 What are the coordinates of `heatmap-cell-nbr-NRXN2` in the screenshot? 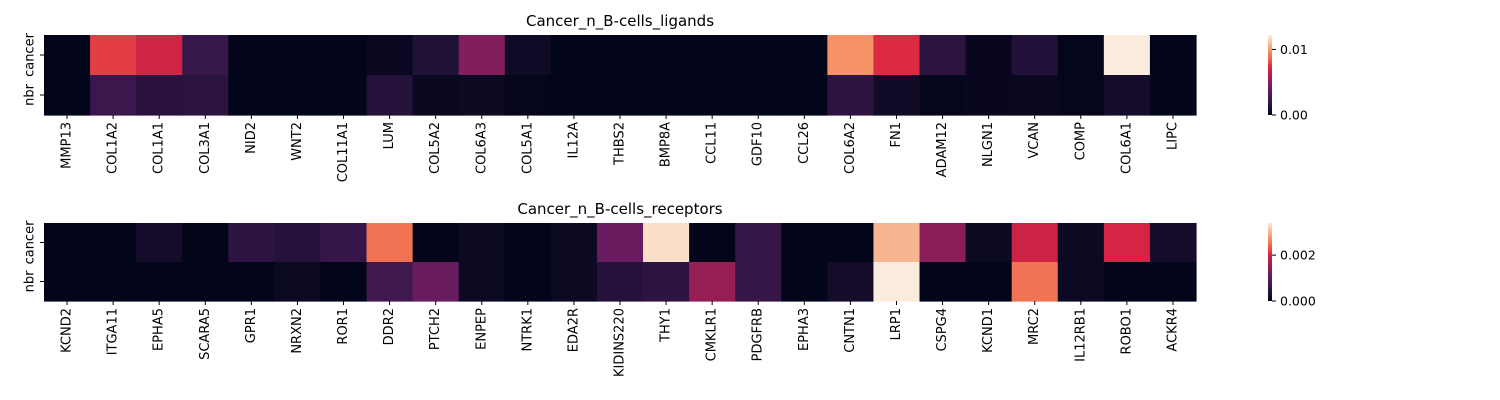 It's located at (298, 282).